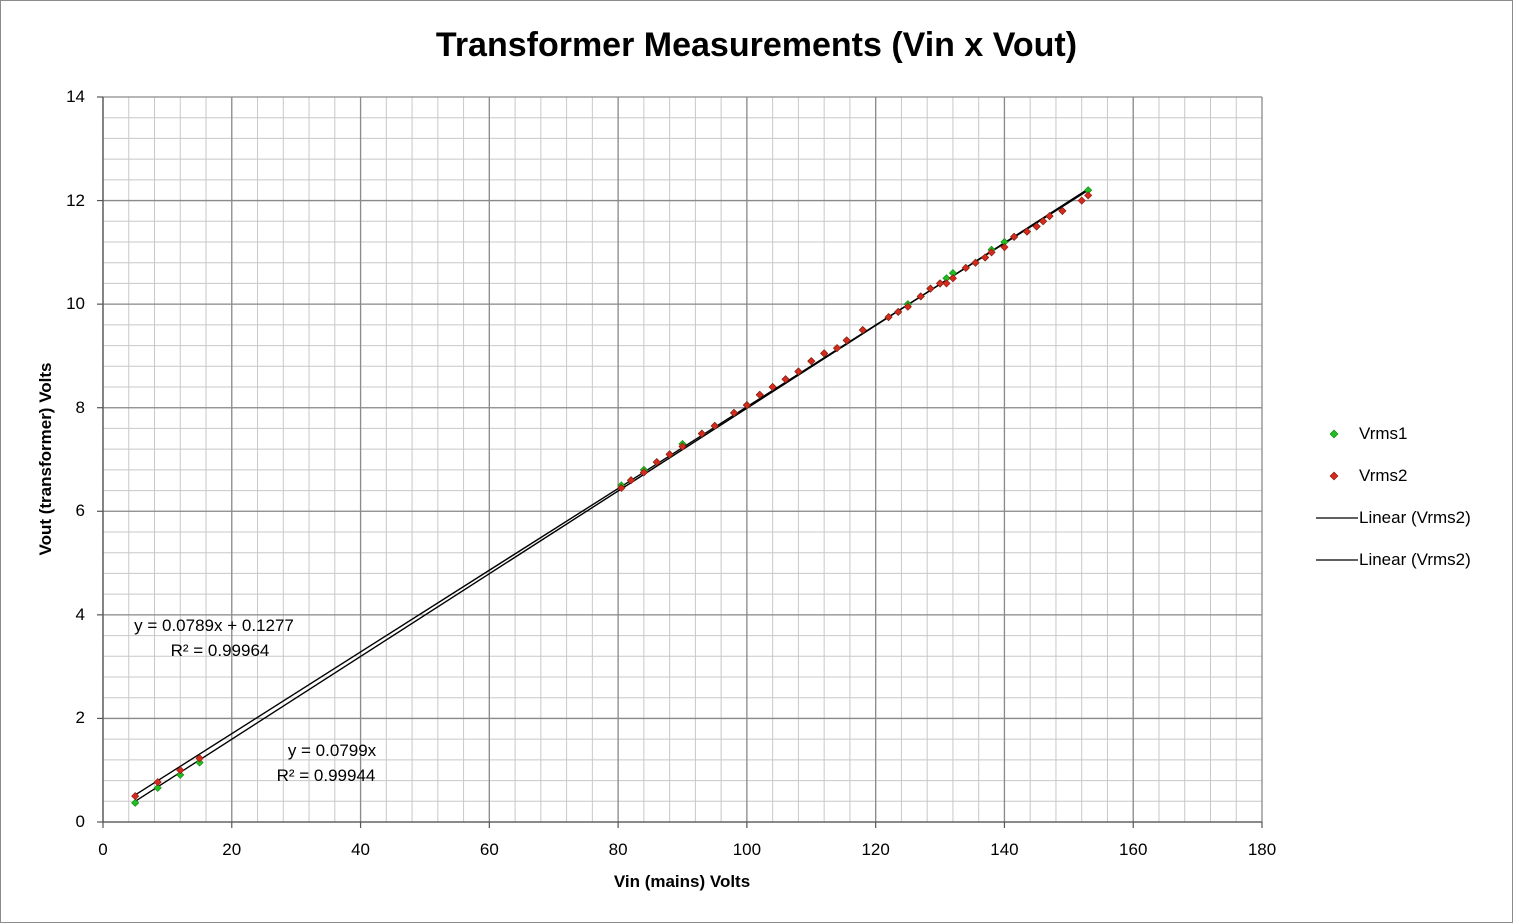  Describe the element at coordinates (60, 97) in the screenshot. I see `y-tick-label: 14` at that location.